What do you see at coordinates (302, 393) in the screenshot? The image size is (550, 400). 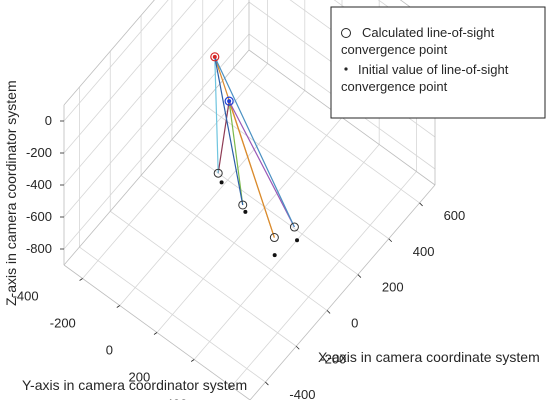 I see `x-tick-label: -400` at bounding box center [302, 393].